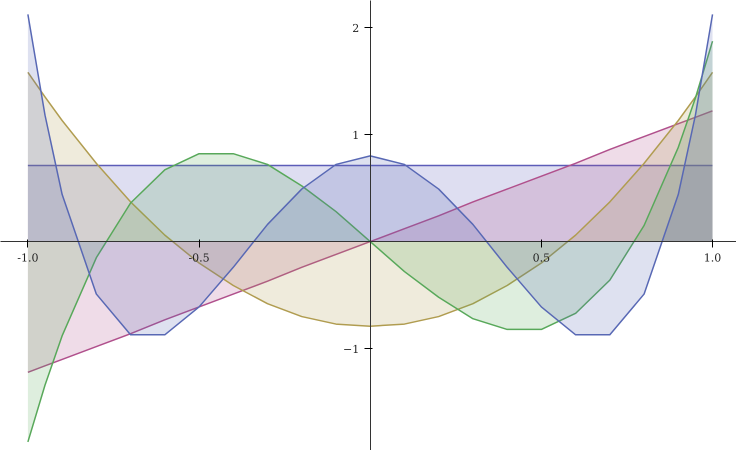 Image resolution: width=741 pixels, height=456 pixels. What do you see at coordinates (713, 258) in the screenshot?
I see `x-tick-label: 1.0` at bounding box center [713, 258].